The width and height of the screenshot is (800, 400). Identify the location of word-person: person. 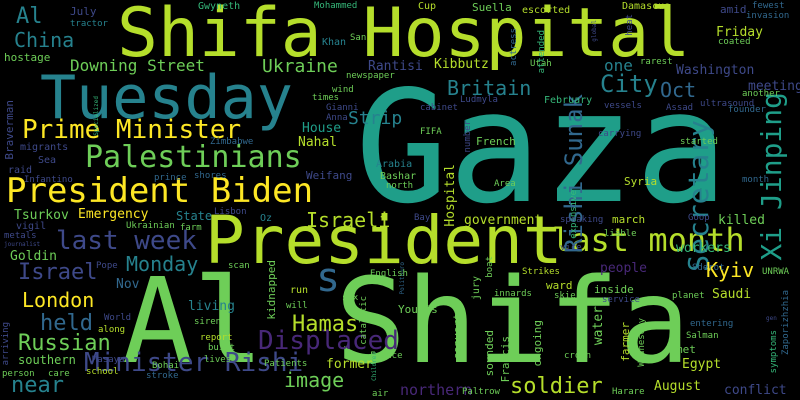
(18, 374).